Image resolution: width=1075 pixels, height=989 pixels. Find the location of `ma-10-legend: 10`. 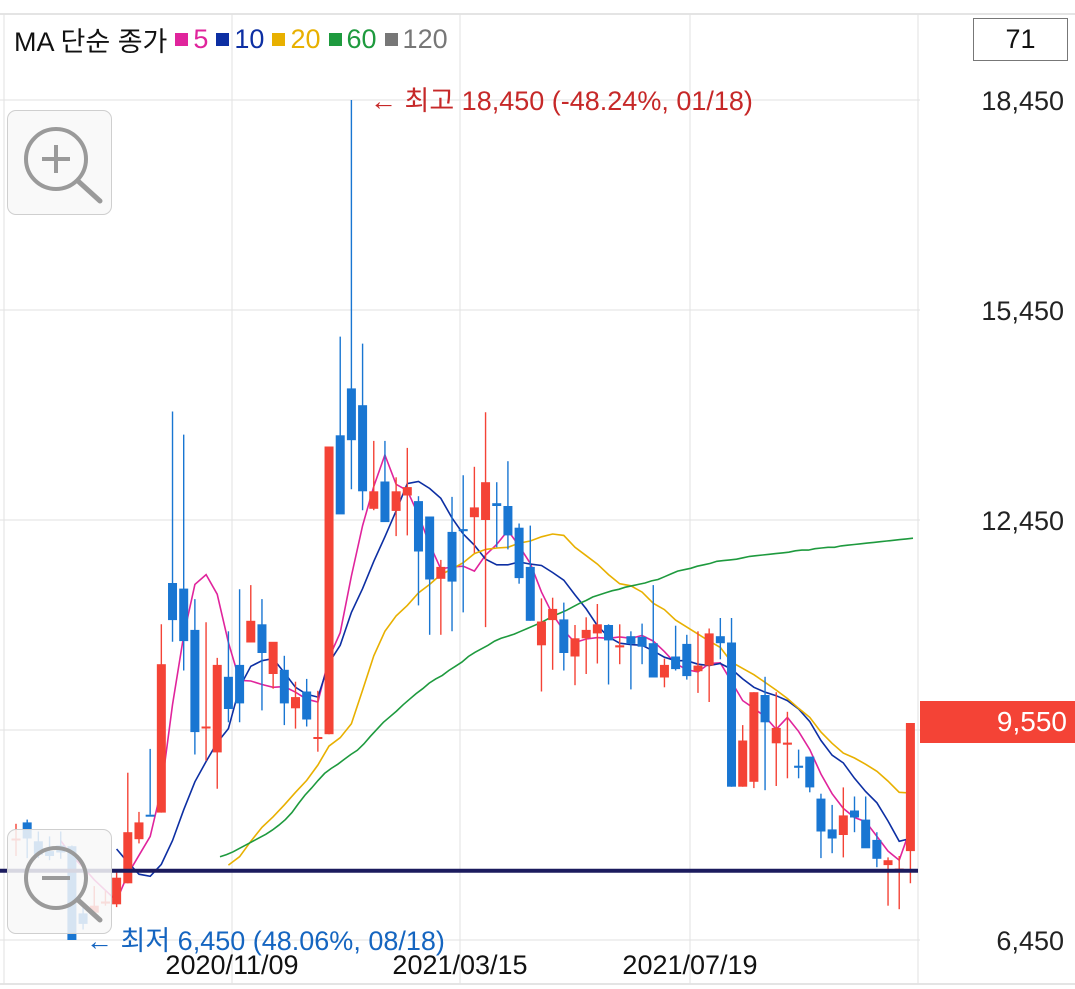

ma-10-legend: 10 is located at coordinates (240, 39).